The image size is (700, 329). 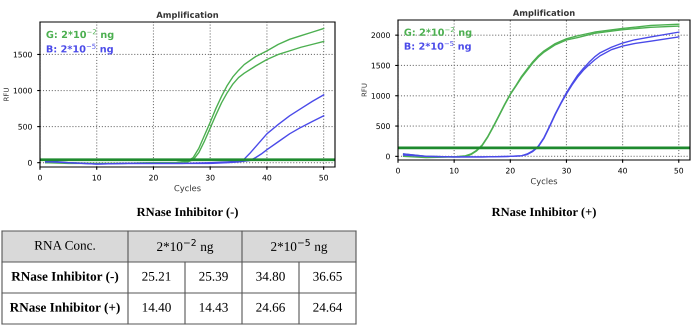 What do you see at coordinates (270, 307) in the screenshot?
I see `text: 24.66` at bounding box center [270, 307].